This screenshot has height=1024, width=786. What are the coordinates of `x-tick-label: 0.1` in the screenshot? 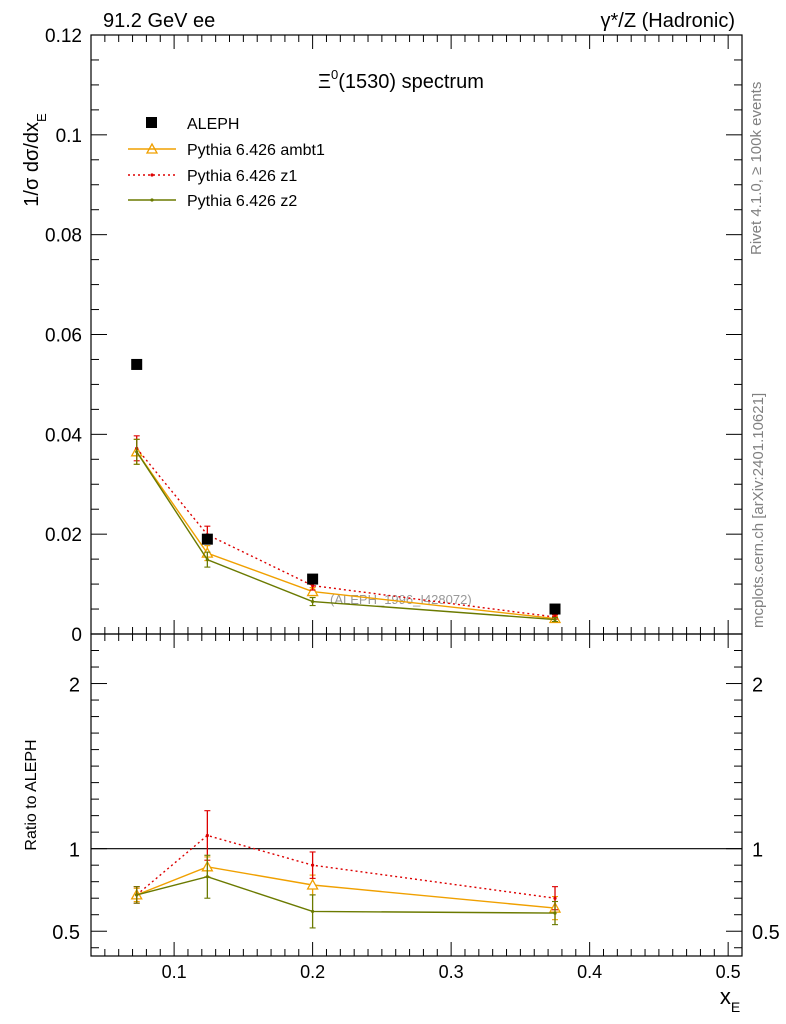 It's located at (174, 972).